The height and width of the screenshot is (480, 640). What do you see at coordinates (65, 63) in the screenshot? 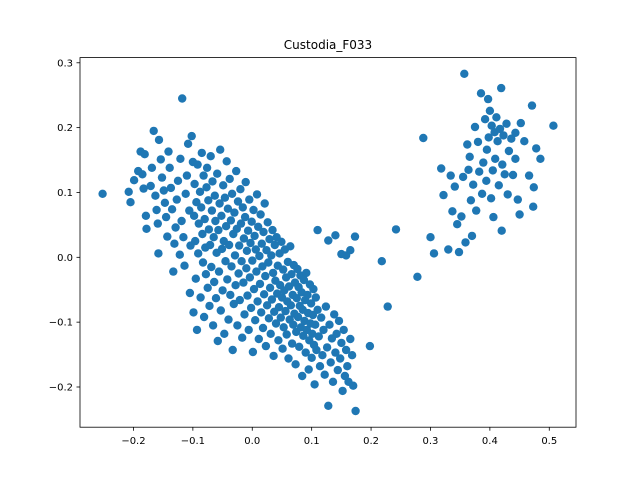
I see `y-tick-label: 0.3` at bounding box center [65, 63].